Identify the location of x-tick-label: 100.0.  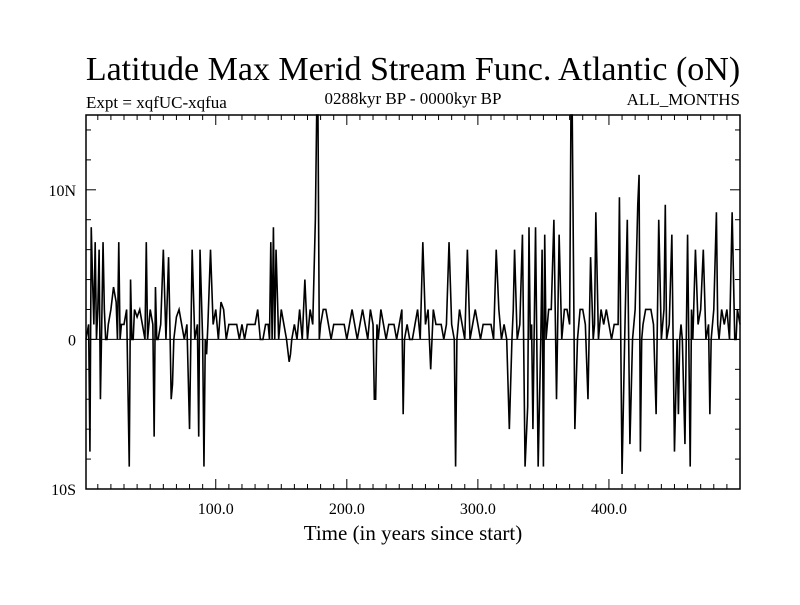
(216, 509).